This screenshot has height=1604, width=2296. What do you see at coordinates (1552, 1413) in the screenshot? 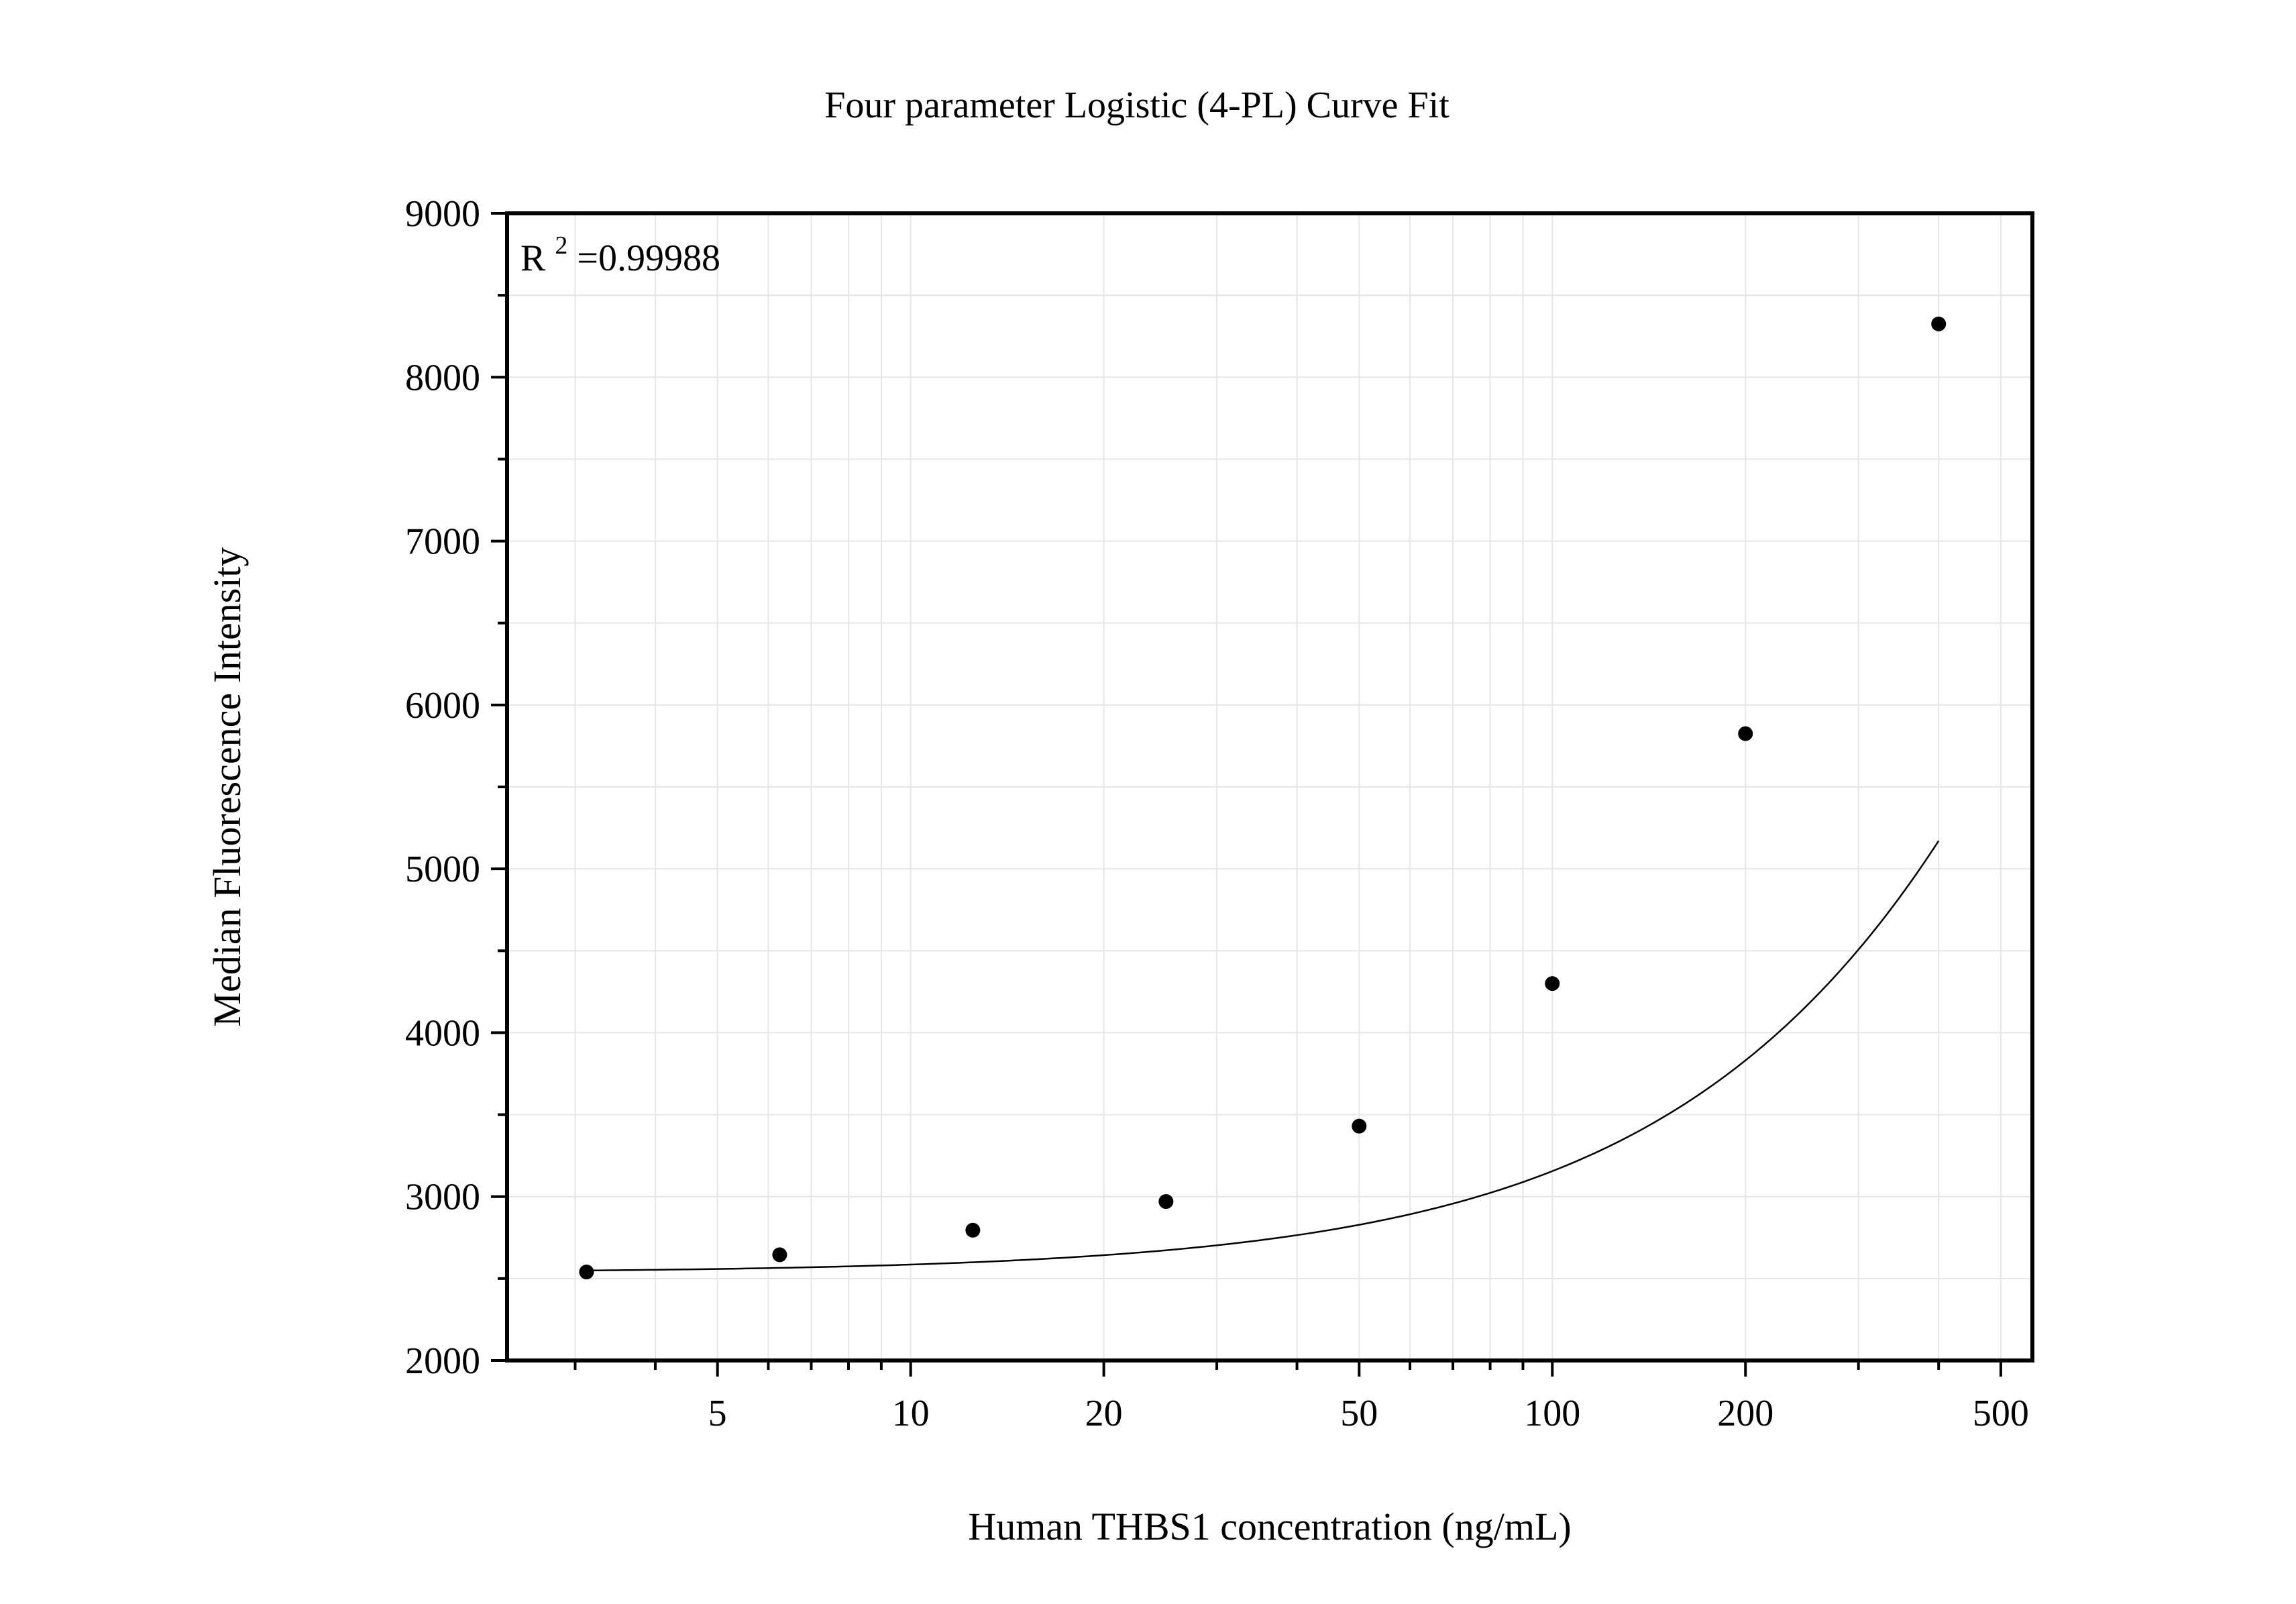
I see `x-tick-label: 100` at bounding box center [1552, 1413].